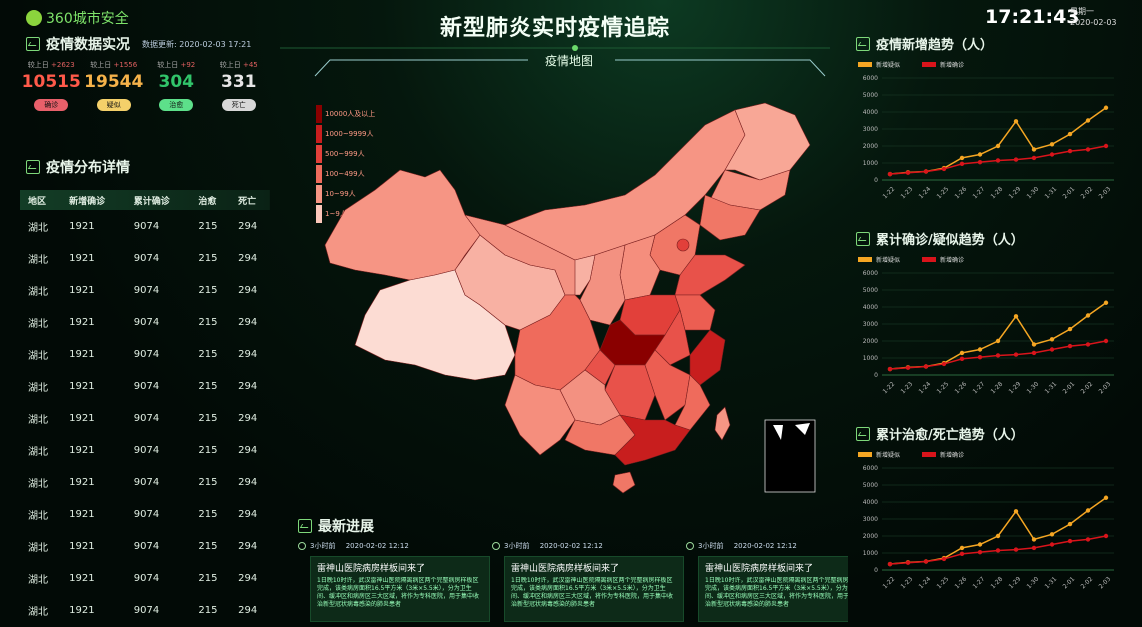 This screenshot has width=1142, height=627. What do you see at coordinates (345, 174) in the screenshot?
I see `legend-item: 100~499人` at bounding box center [345, 174].